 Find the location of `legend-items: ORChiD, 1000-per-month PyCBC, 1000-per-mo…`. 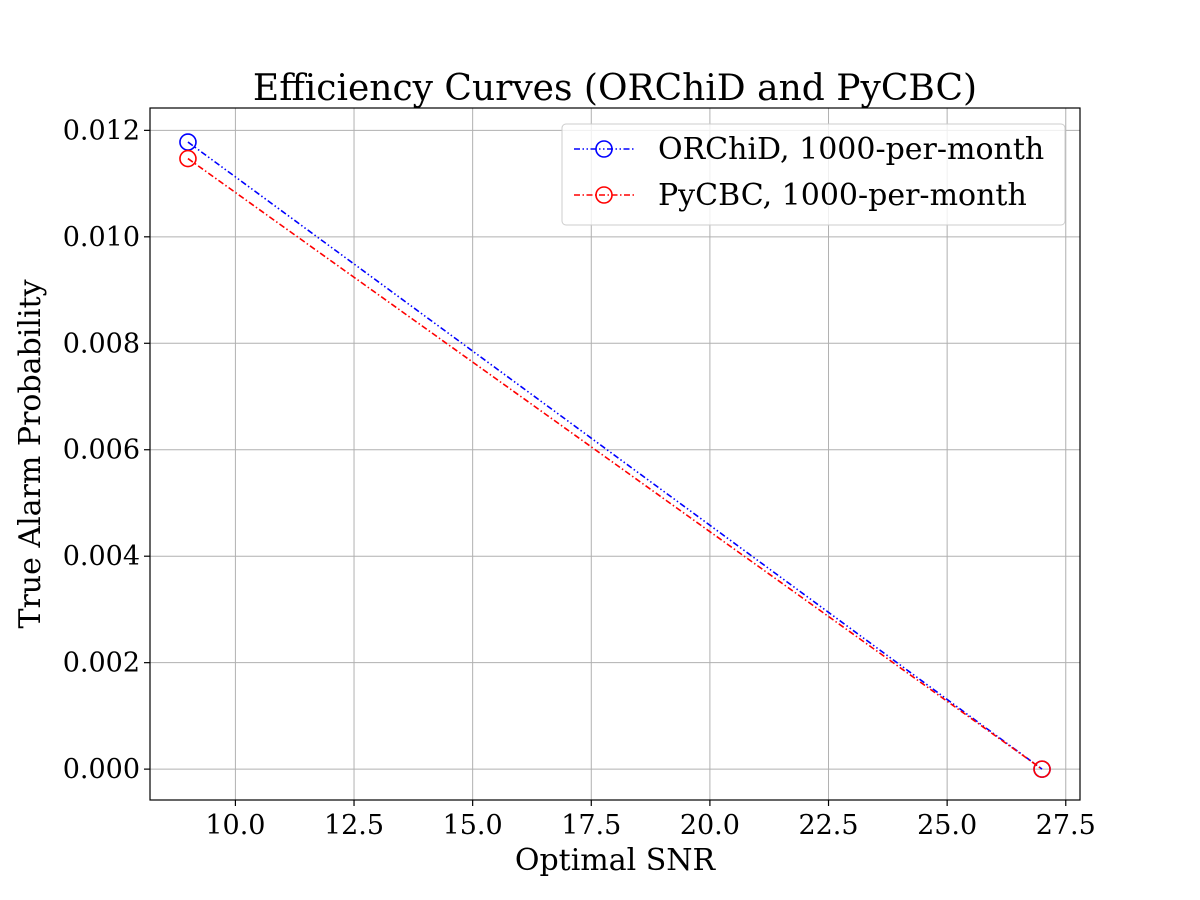

legend-items: ORChiD, 1000-per-month PyCBC, 1000-per-mo… is located at coordinates (809, 172).